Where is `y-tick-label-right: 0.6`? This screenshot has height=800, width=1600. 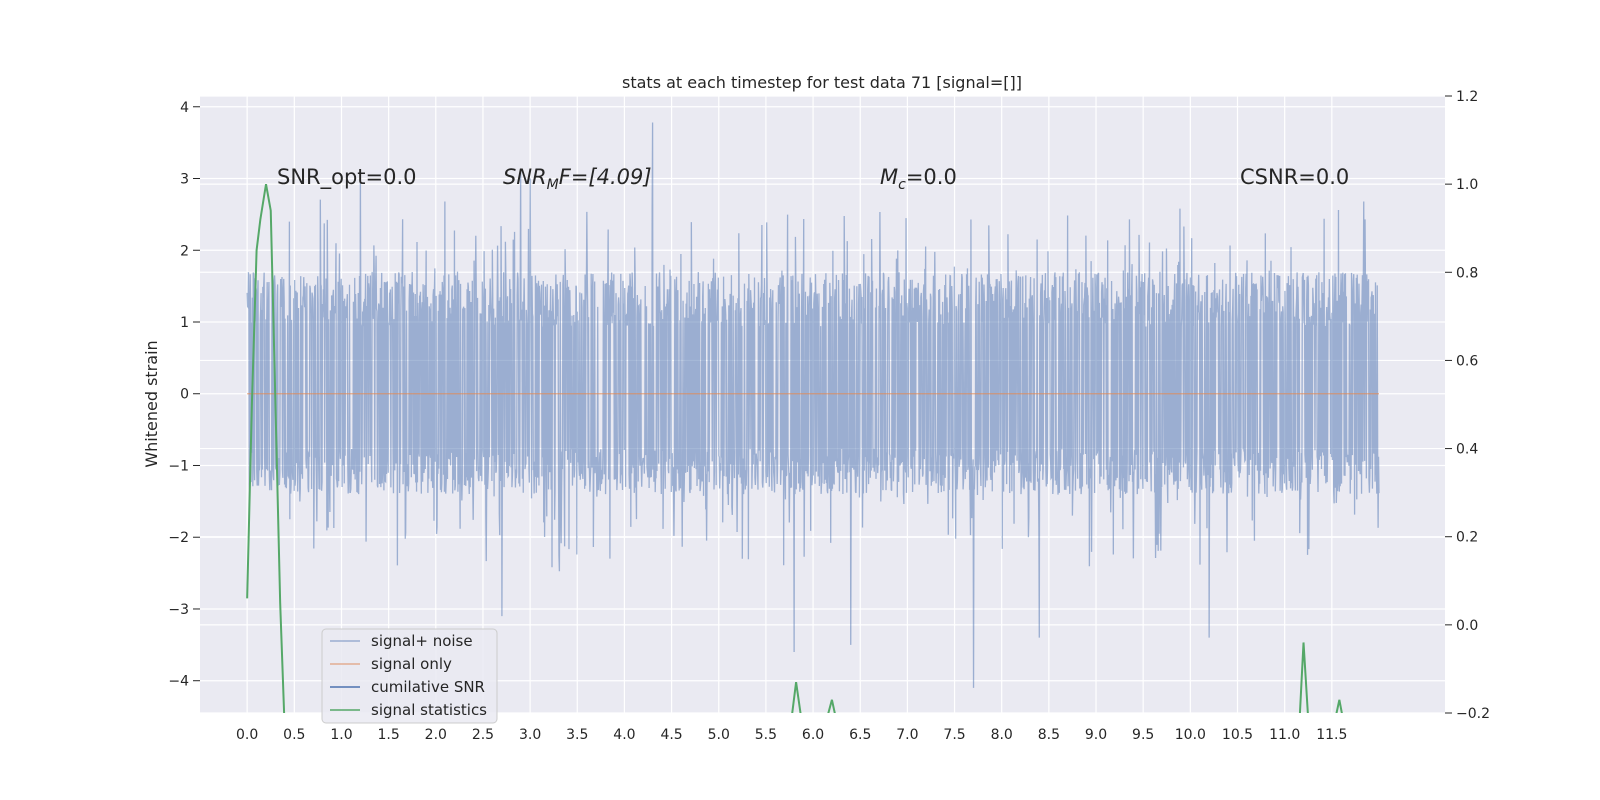 y-tick-label-right: 0.6 is located at coordinates (1467, 361).